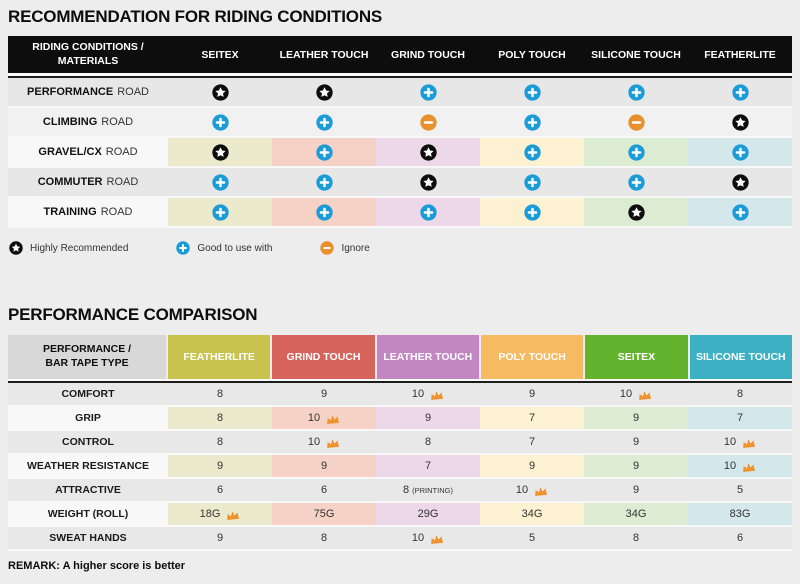  What do you see at coordinates (428, 442) in the screenshot?
I see `score-value: 8` at bounding box center [428, 442].